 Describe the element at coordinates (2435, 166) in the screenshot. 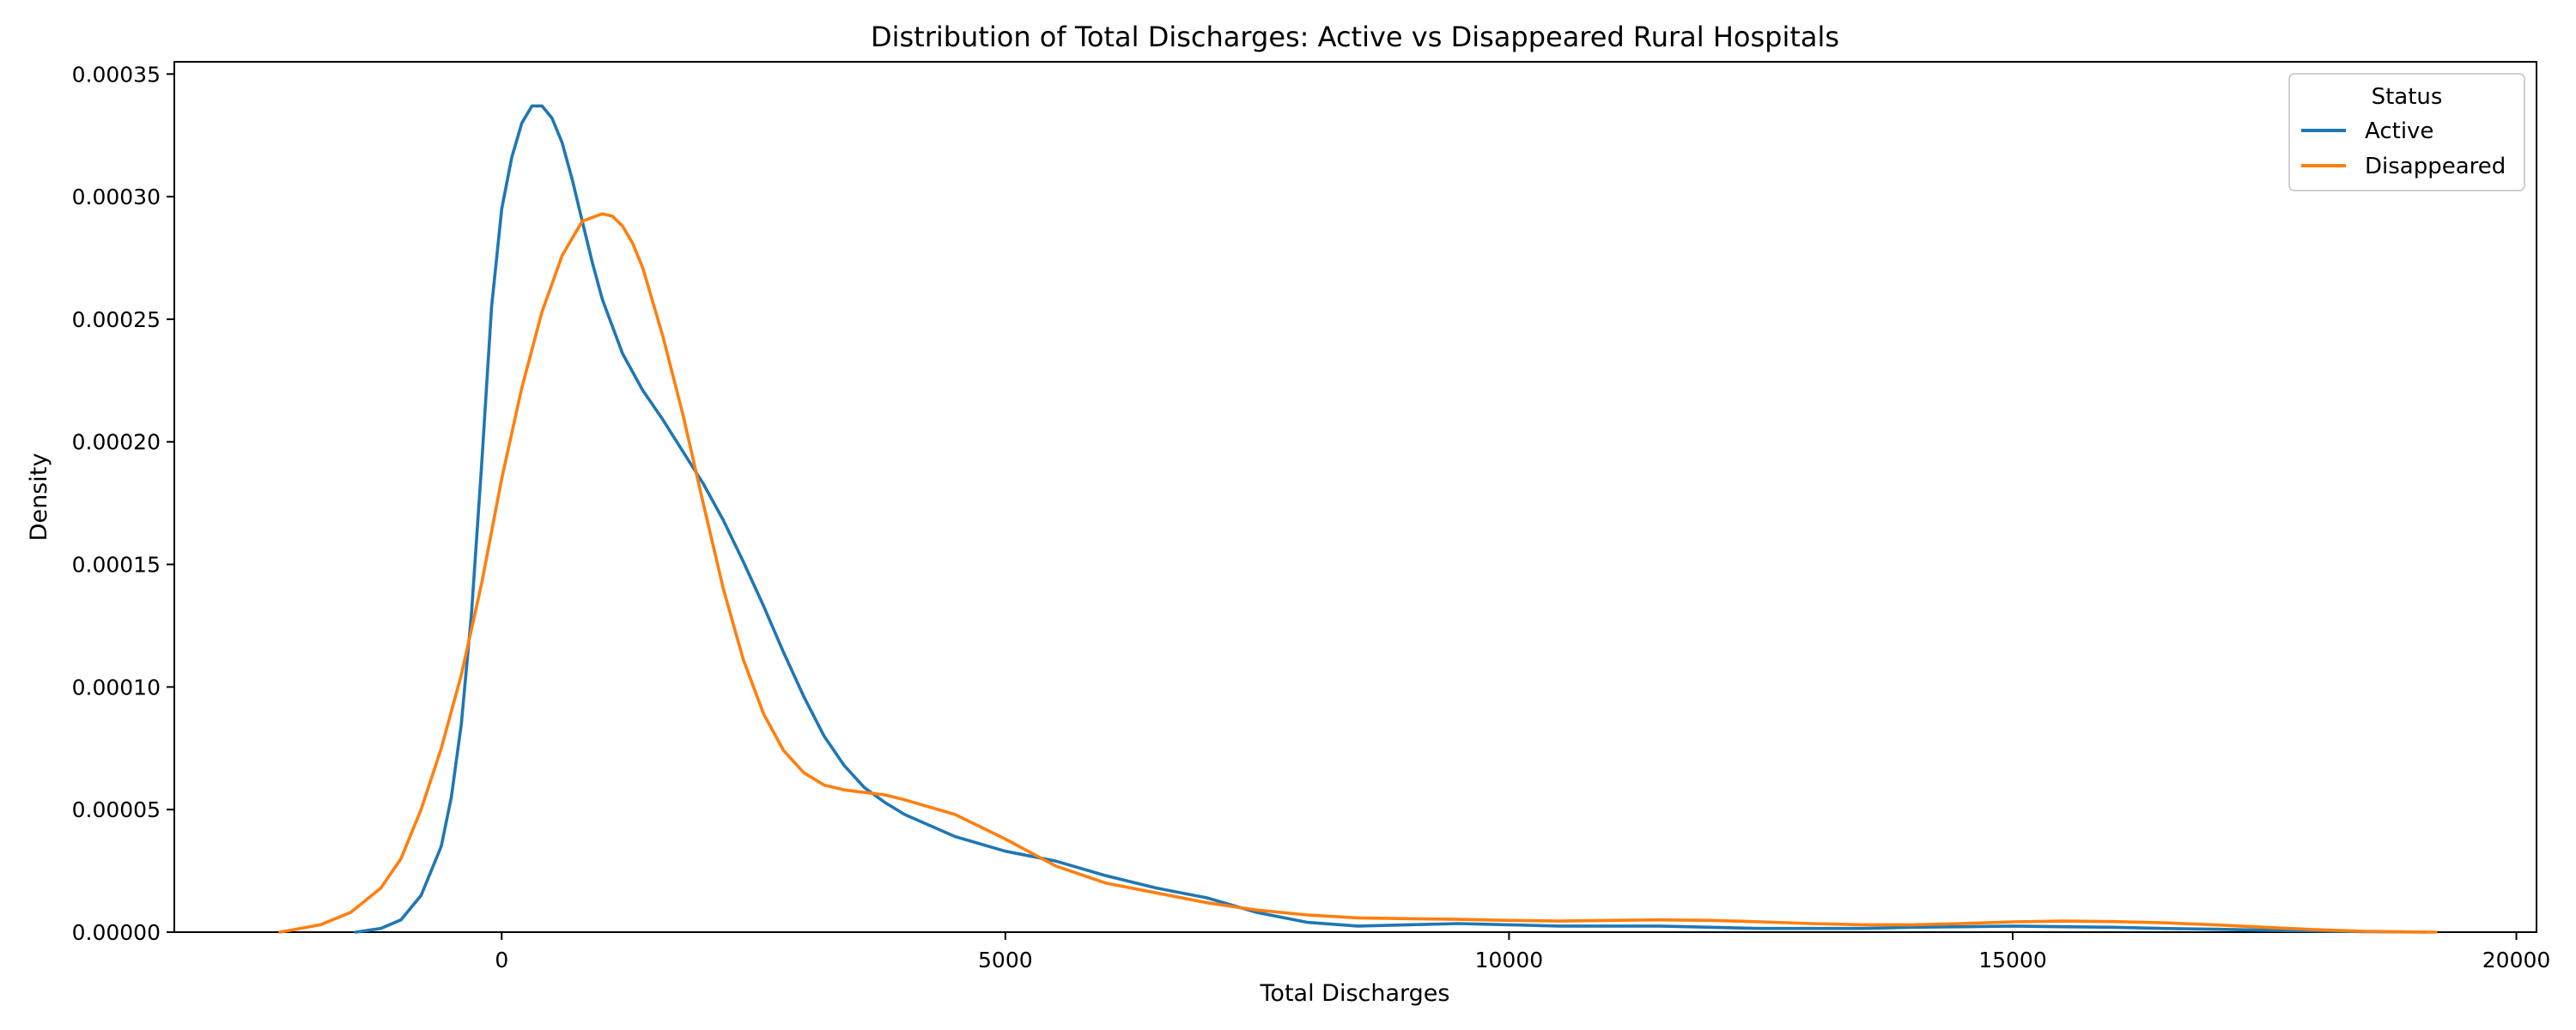

I see `legend-label-disappeared: Disappeared` at that location.